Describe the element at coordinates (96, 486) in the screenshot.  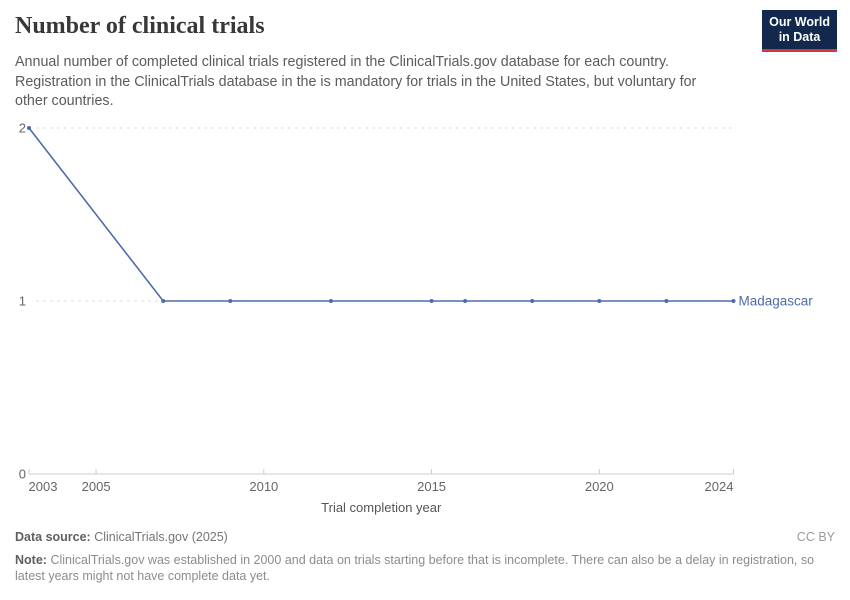
I see `x-tick-label: 2005` at that location.